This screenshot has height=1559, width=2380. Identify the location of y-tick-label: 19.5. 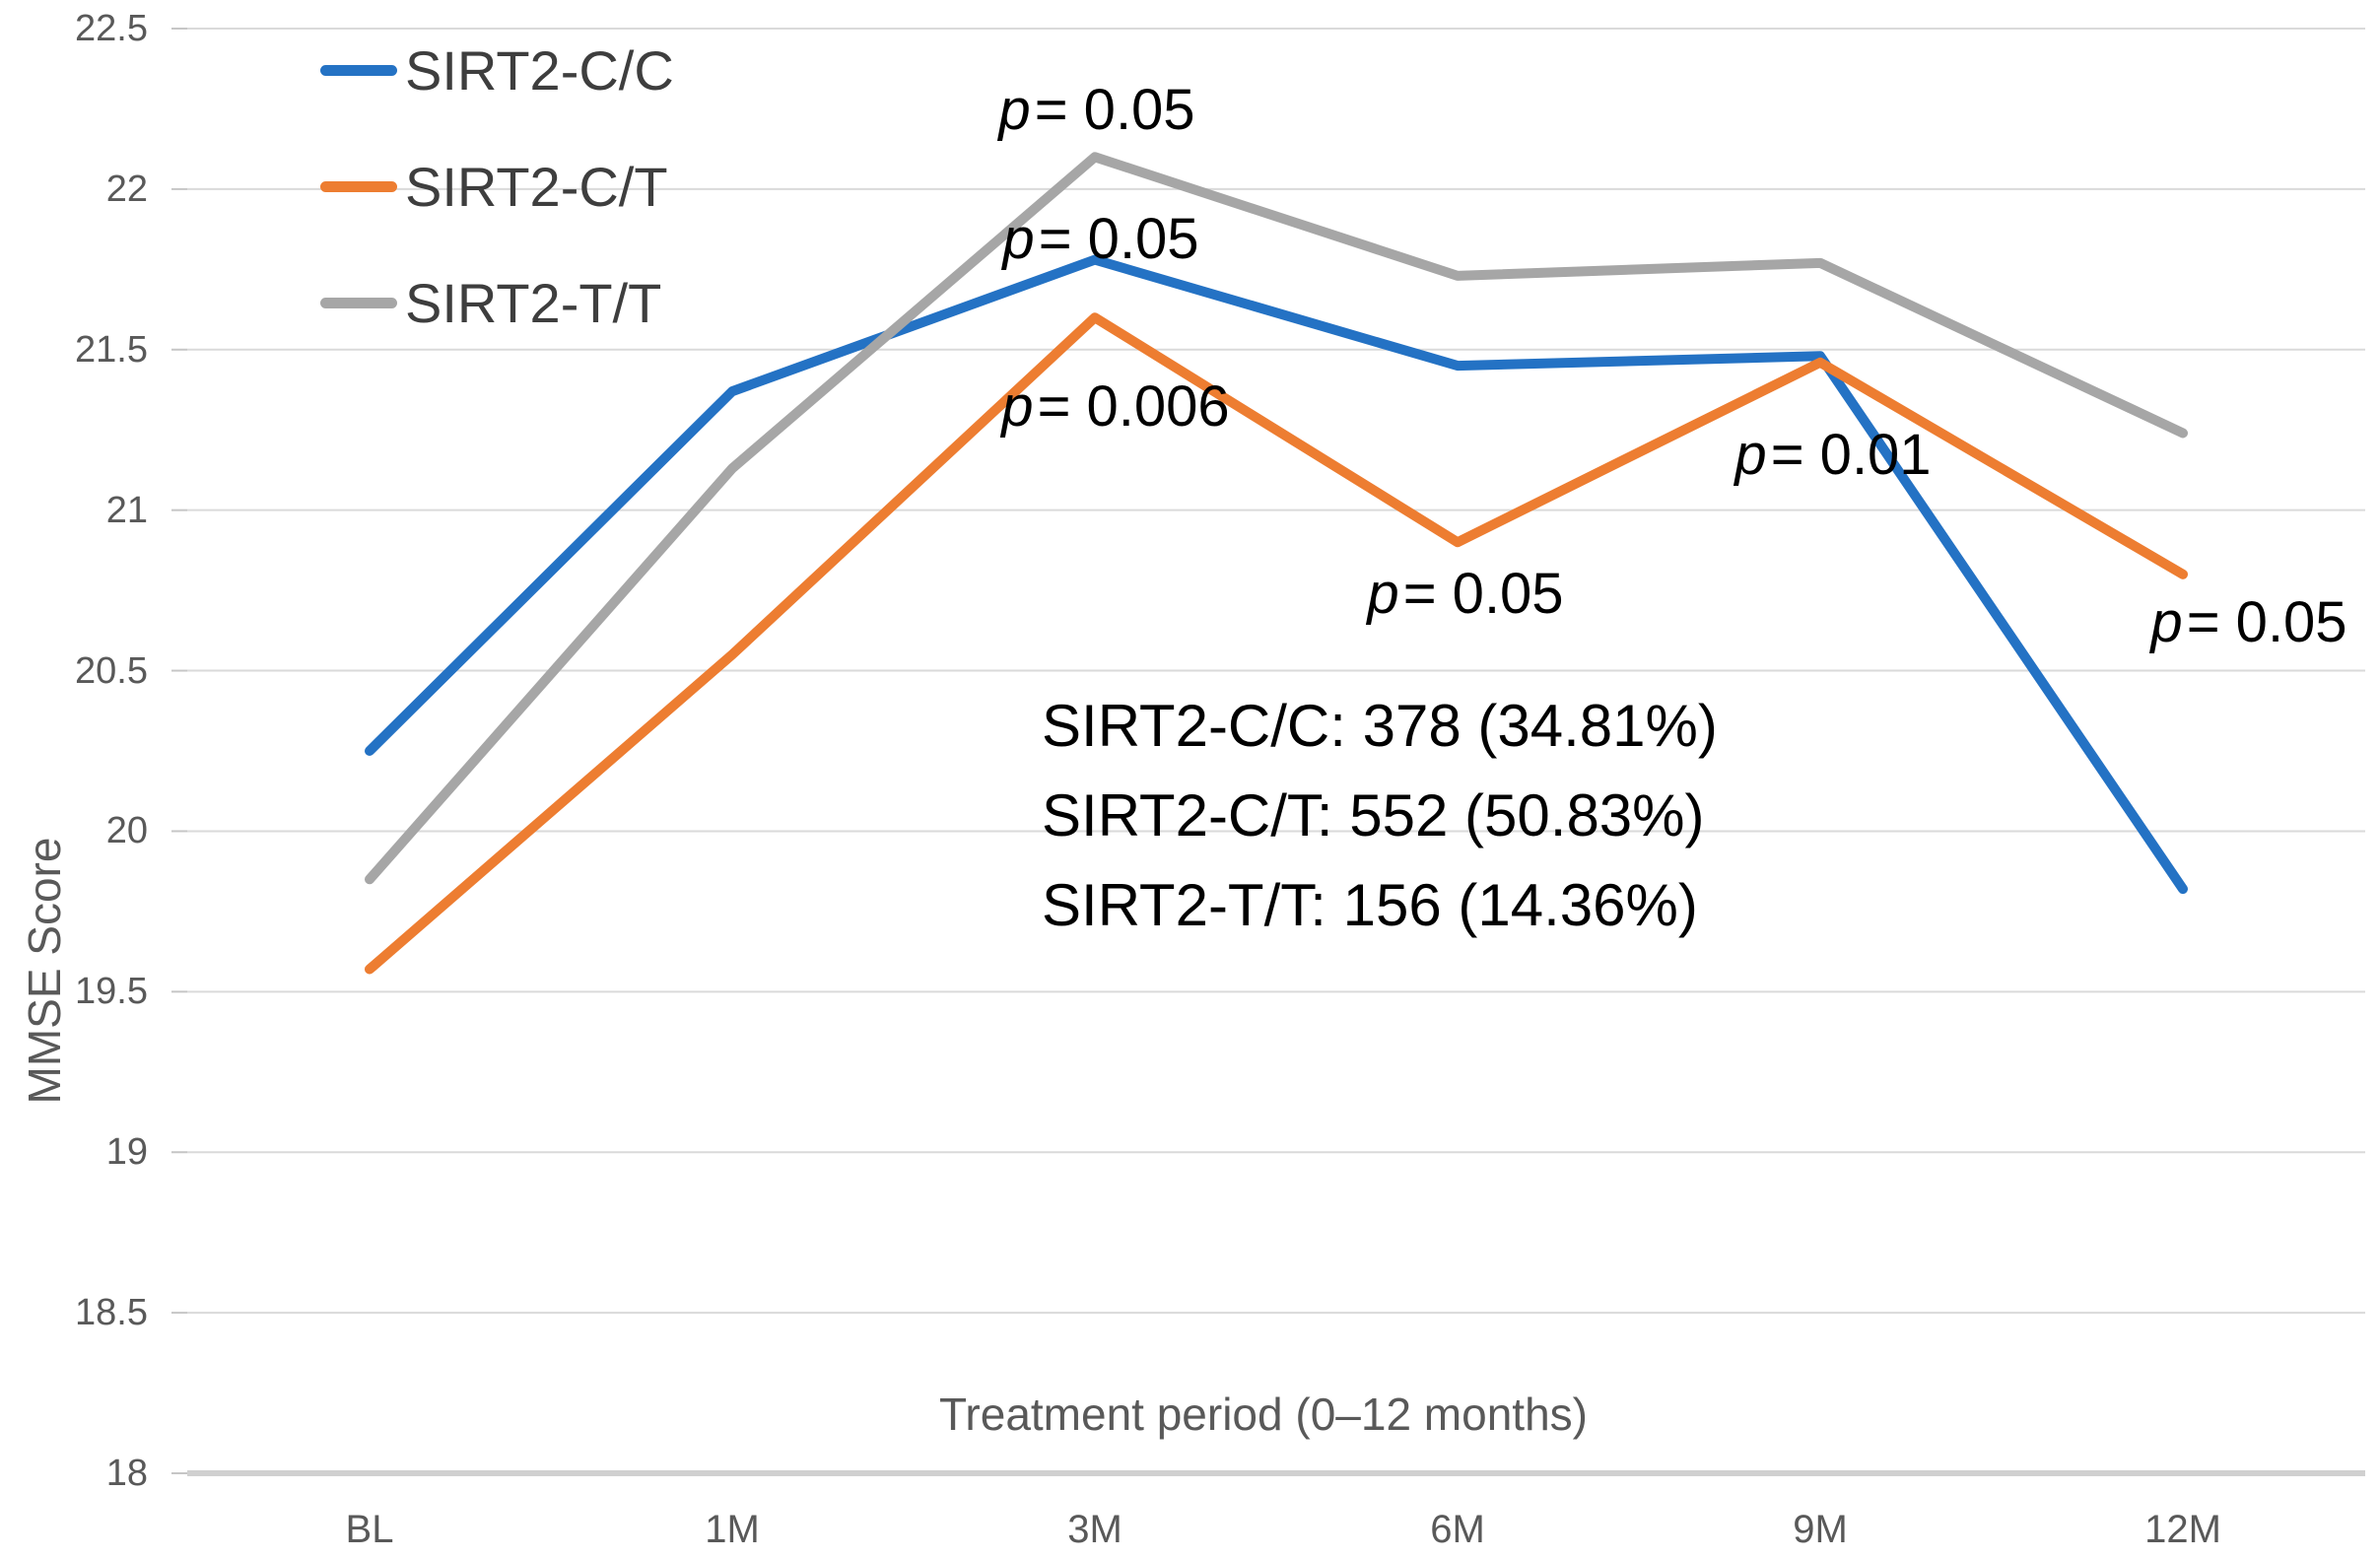
(111, 992).